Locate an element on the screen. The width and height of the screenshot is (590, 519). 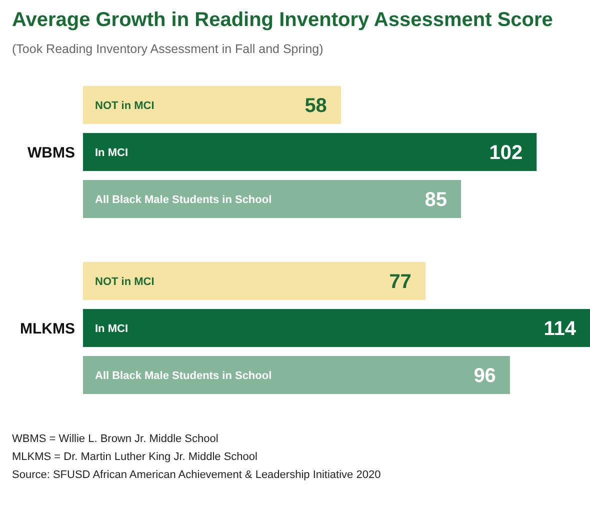
text: In MCI is located at coordinates (111, 329).